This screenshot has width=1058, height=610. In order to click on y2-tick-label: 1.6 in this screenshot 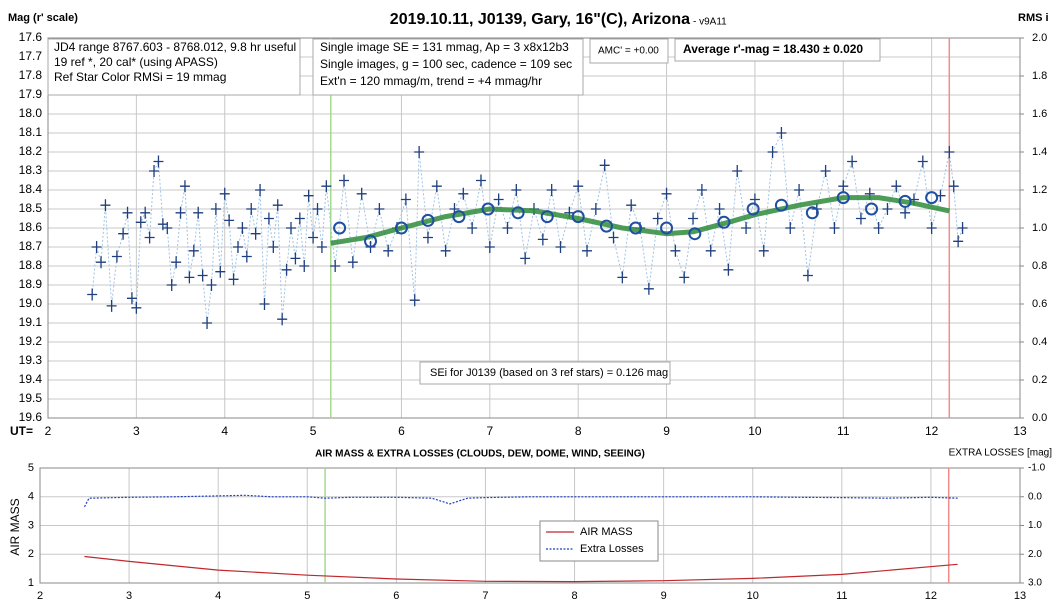, I will do `click(1039, 114)`.